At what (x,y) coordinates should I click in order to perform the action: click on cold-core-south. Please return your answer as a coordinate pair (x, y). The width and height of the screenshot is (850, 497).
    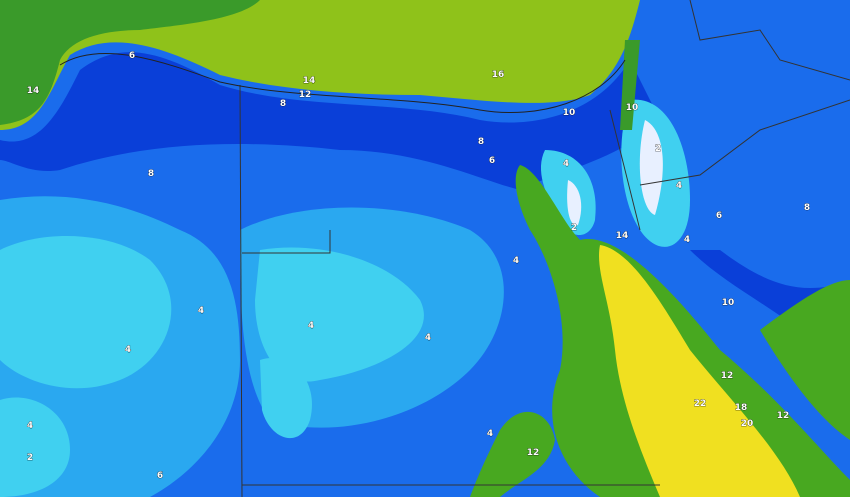
    Looking at the image, I should click on (286, 398).